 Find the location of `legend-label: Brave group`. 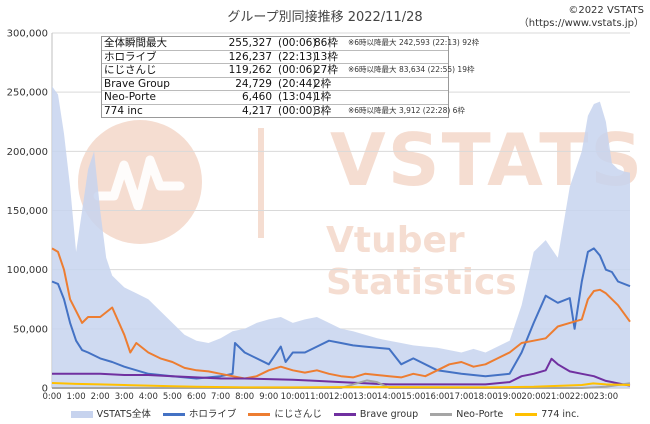

legend-label: Brave group is located at coordinates (389, 414).